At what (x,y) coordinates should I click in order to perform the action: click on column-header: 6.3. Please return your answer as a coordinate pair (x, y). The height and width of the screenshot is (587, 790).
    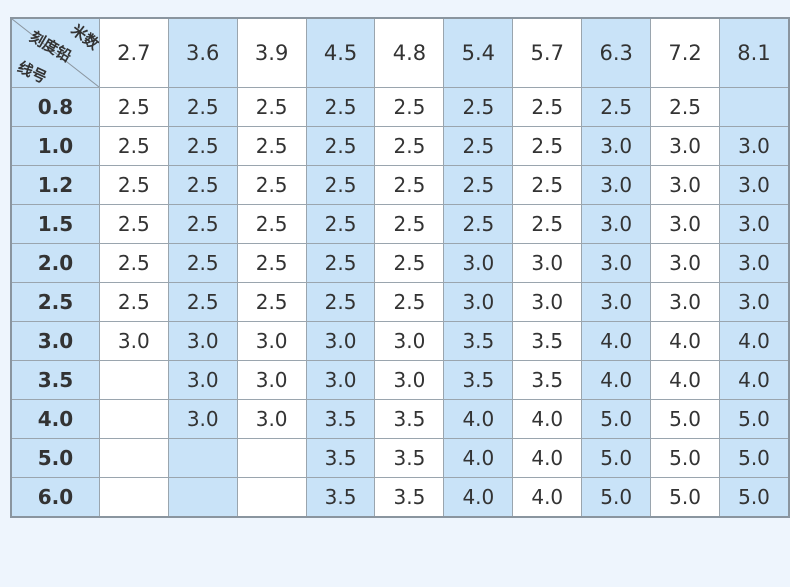
    Looking at the image, I should click on (616, 52).